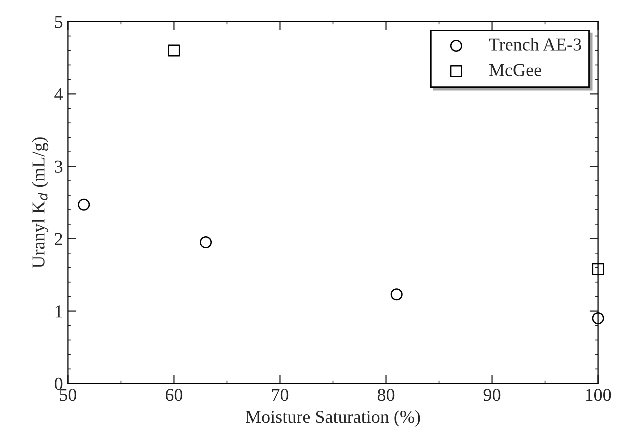 This screenshot has height=436, width=620. Describe the element at coordinates (59, 384) in the screenshot. I see `y-tick-label: 0` at that location.